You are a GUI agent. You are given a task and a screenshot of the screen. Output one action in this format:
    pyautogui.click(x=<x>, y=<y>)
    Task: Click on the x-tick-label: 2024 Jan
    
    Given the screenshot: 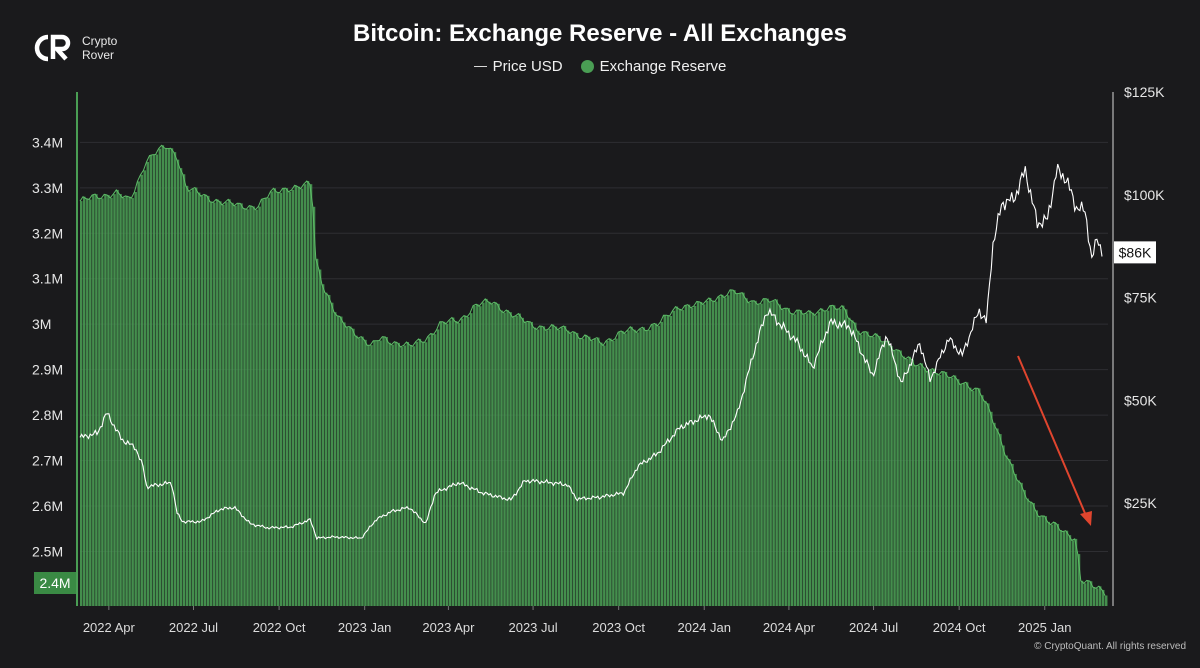 What is the action you would take?
    pyautogui.click(x=704, y=627)
    